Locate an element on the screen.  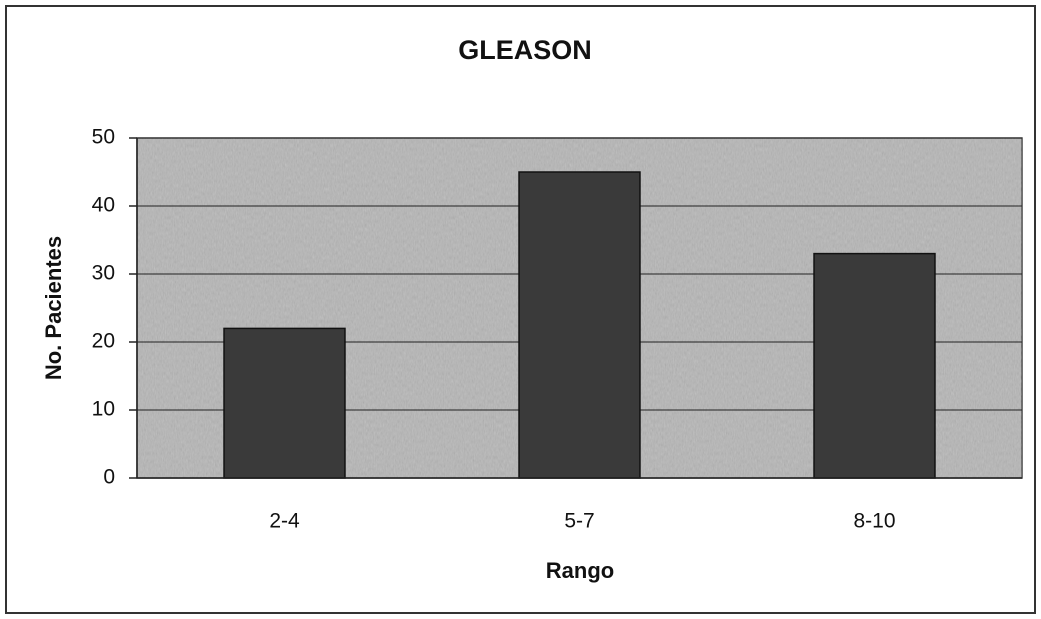
y-tick-label: 0 is located at coordinates (109, 477).